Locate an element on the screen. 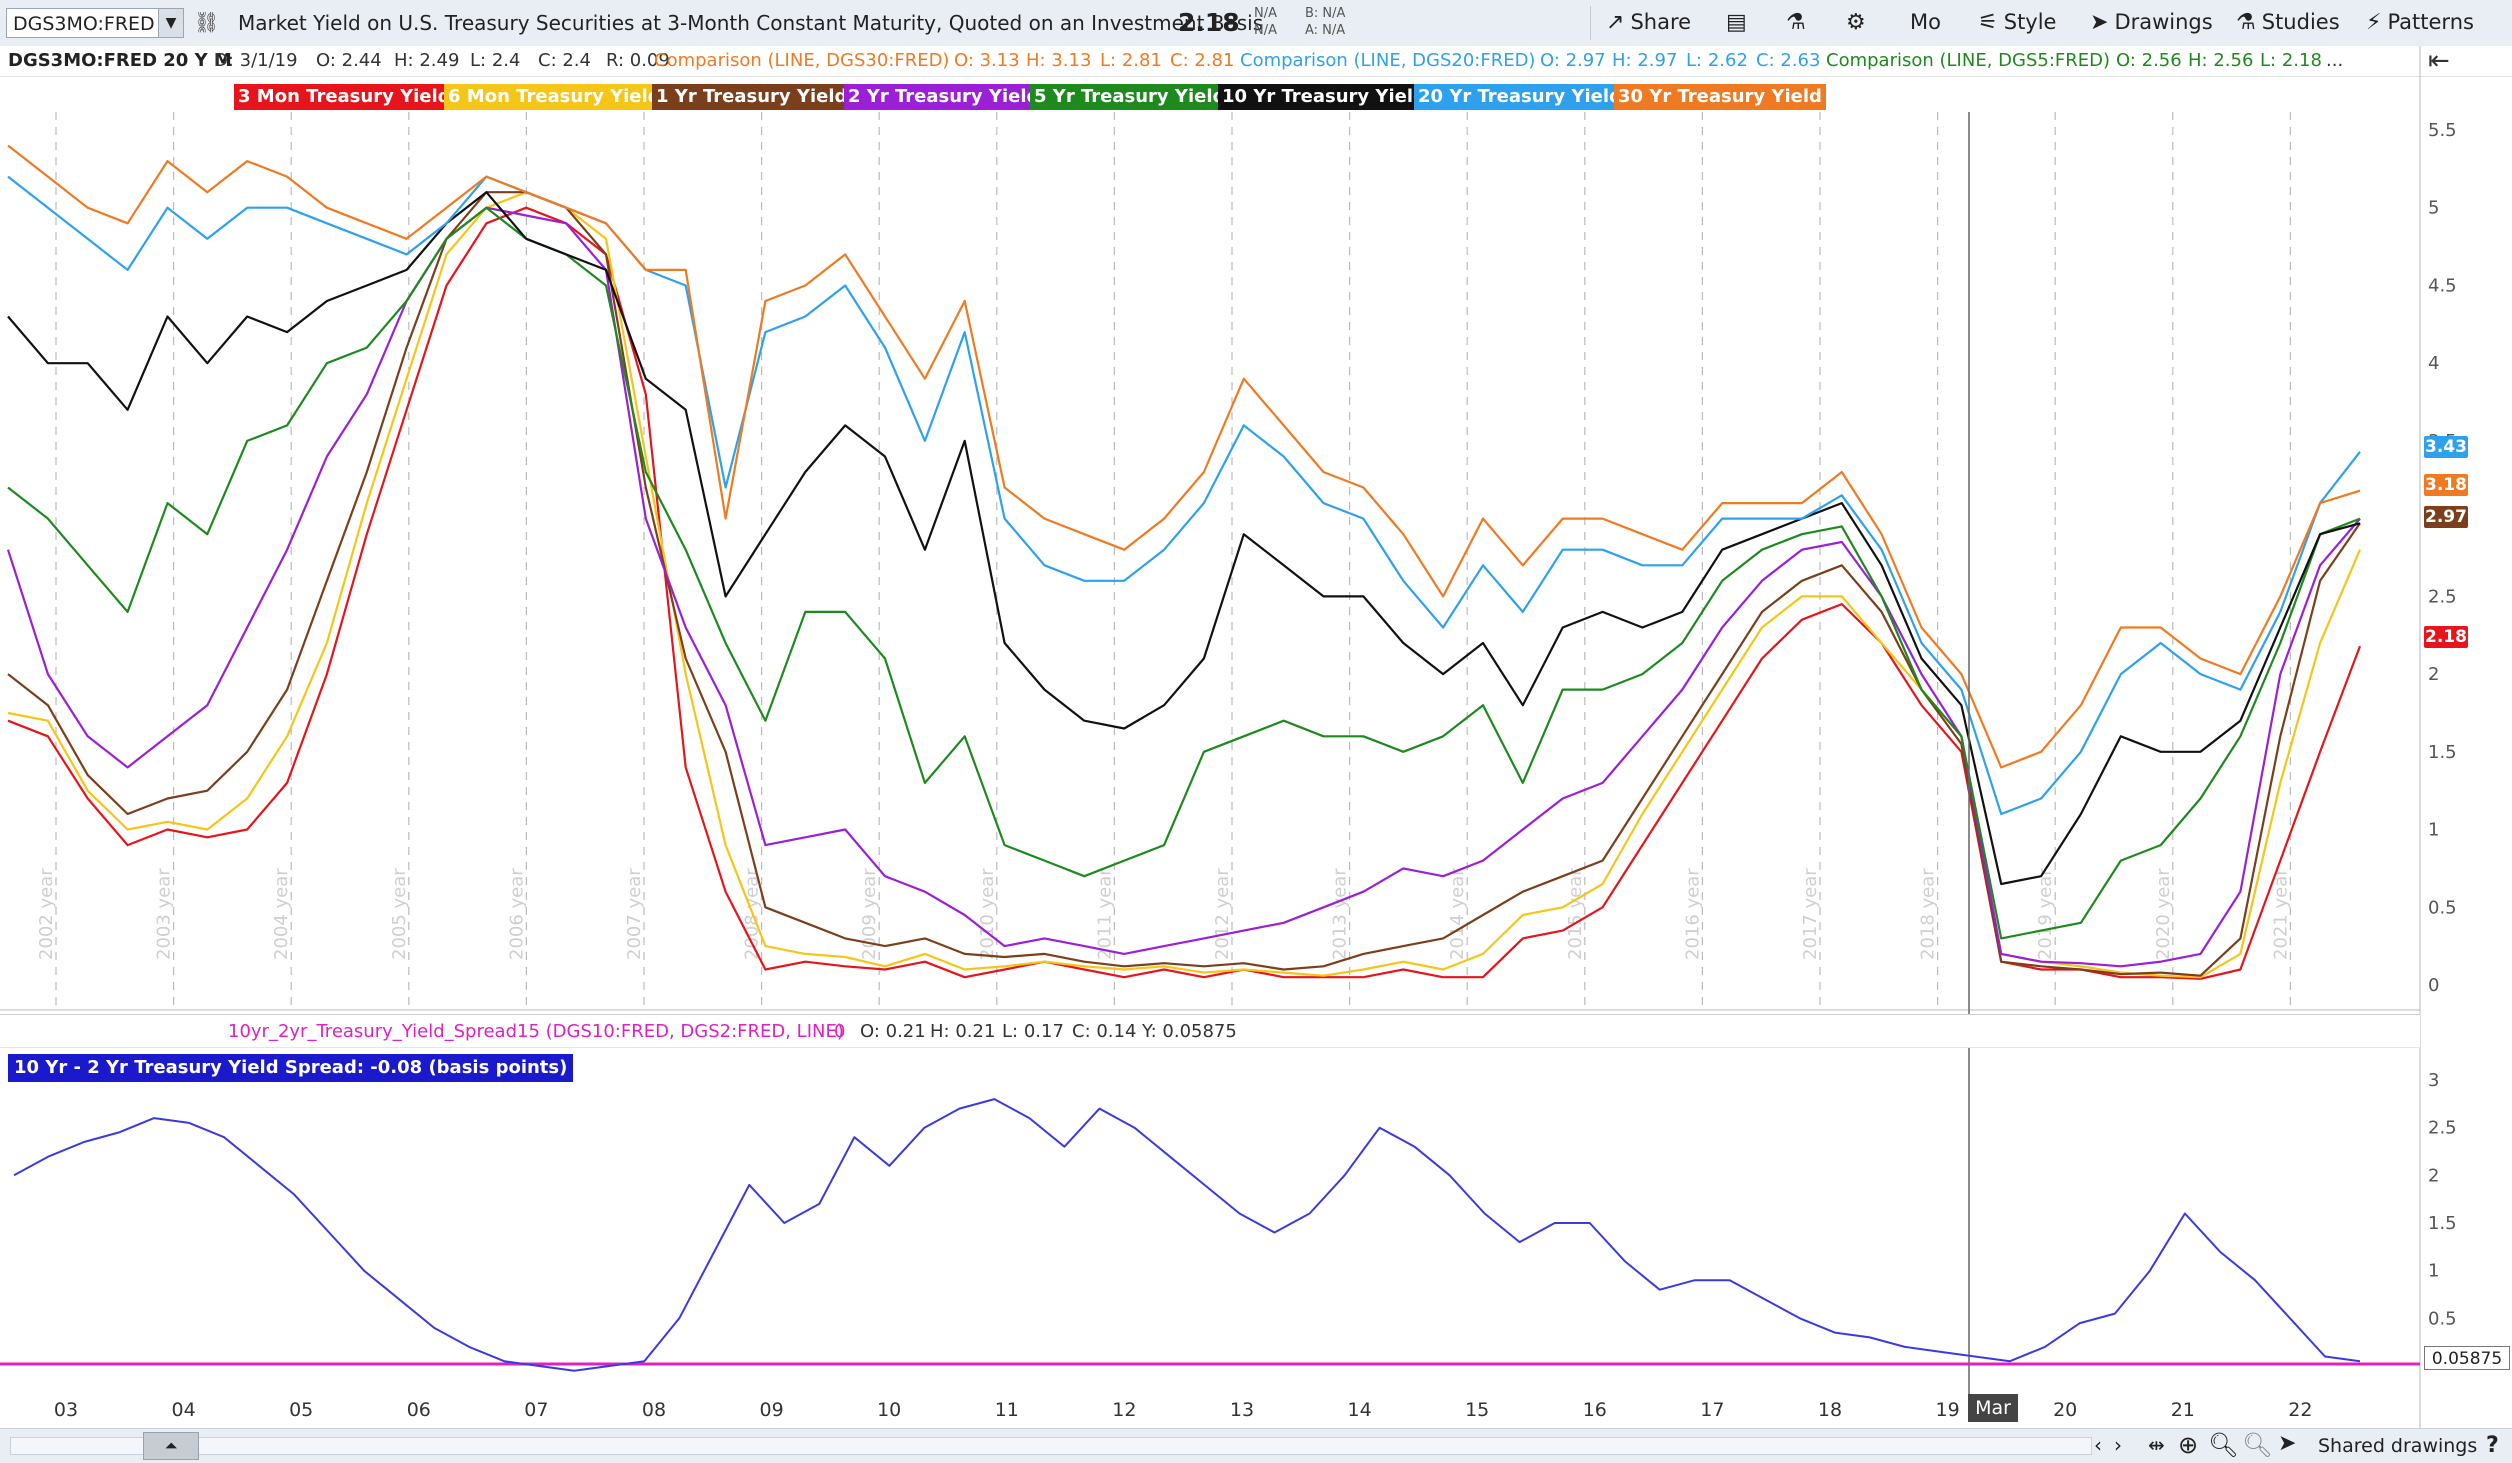 The height and width of the screenshot is (1463, 2512). share-button: ↗ Share is located at coordinates (1648, 22).